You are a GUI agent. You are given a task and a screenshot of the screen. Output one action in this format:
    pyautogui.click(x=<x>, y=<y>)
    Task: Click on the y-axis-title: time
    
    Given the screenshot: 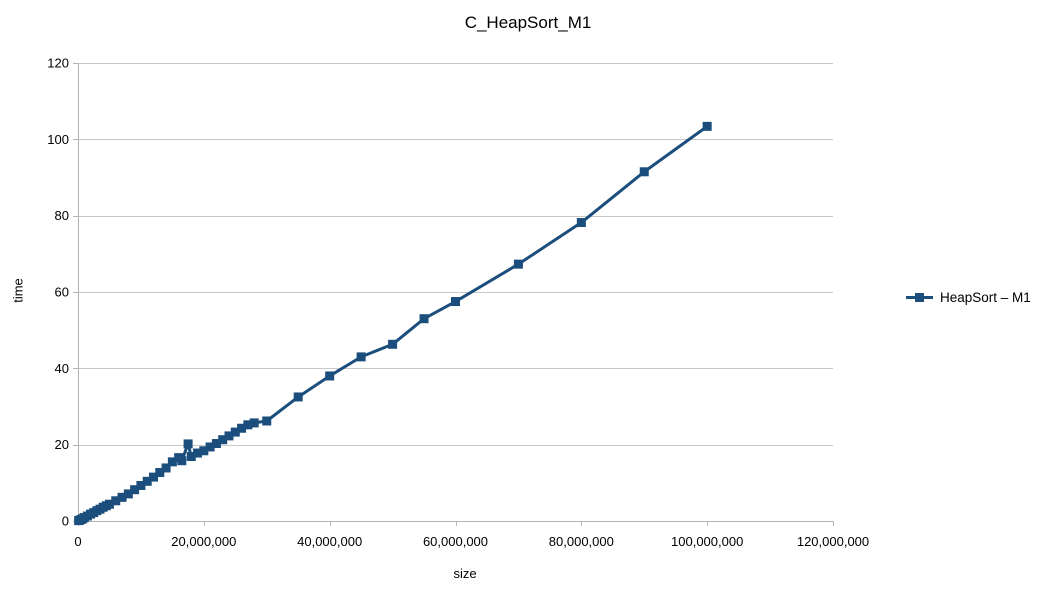 What is the action you would take?
    pyautogui.click(x=18, y=290)
    